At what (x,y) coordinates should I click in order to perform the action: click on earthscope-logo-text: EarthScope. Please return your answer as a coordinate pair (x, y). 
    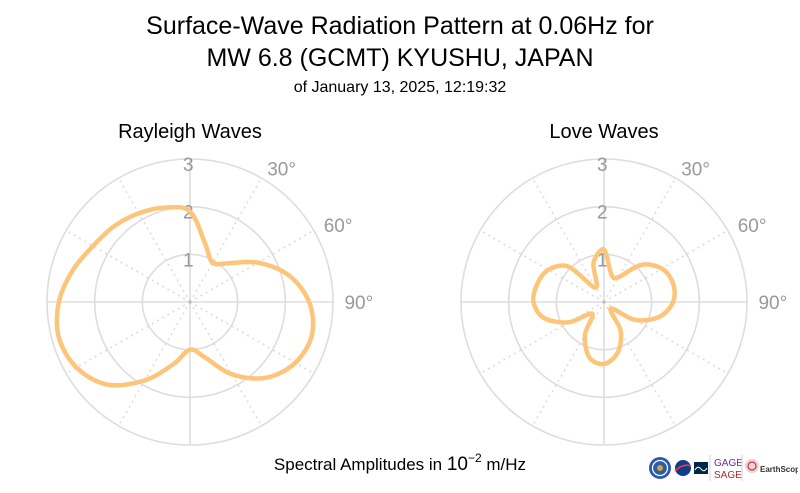
    Looking at the image, I should click on (779, 469).